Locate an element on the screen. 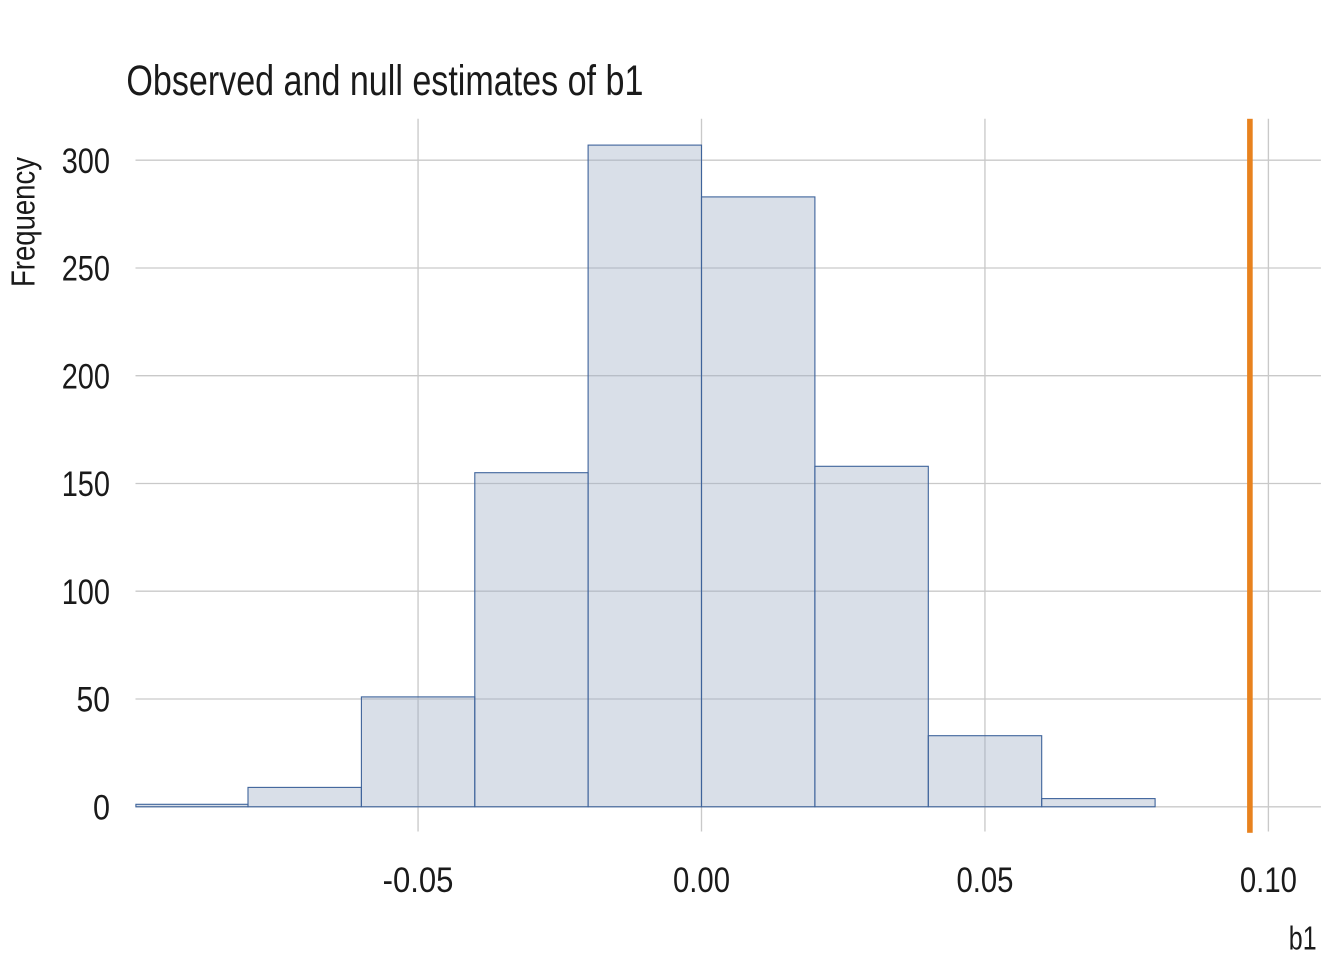 This screenshot has height=960, width=1344. svg-text: 300 is located at coordinates (86, 161).